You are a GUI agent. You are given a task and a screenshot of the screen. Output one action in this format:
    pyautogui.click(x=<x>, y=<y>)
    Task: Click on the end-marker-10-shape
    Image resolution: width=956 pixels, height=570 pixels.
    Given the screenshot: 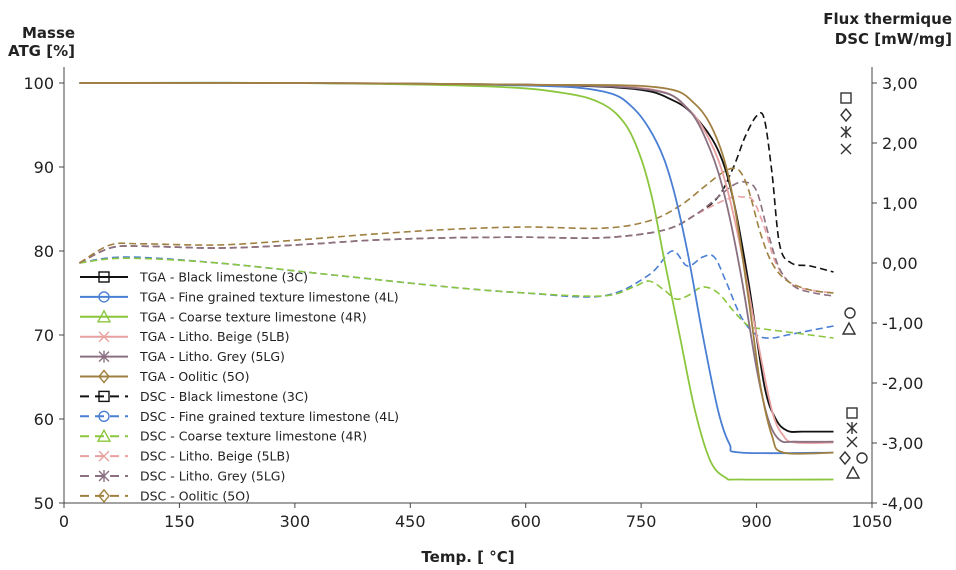 What is the action you would take?
    pyautogui.click(x=846, y=149)
    